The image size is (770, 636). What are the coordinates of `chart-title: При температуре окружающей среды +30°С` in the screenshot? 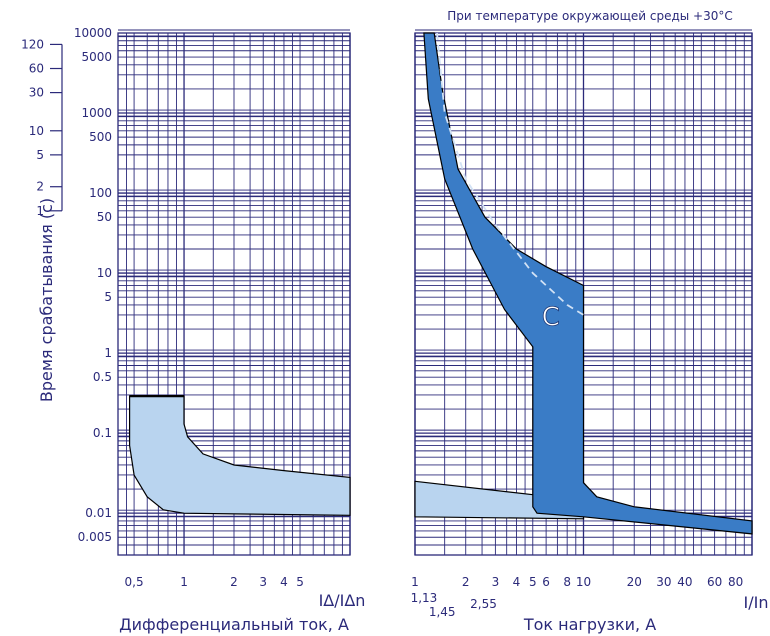 It's located at (590, 16).